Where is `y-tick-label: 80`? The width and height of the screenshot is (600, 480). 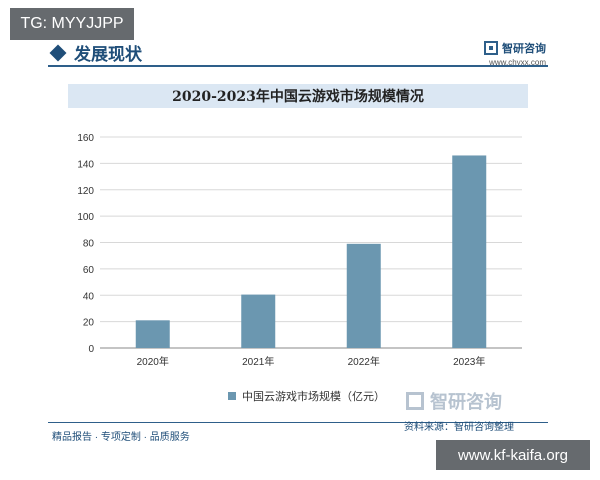 y-tick-label: 80 is located at coordinates (89, 244).